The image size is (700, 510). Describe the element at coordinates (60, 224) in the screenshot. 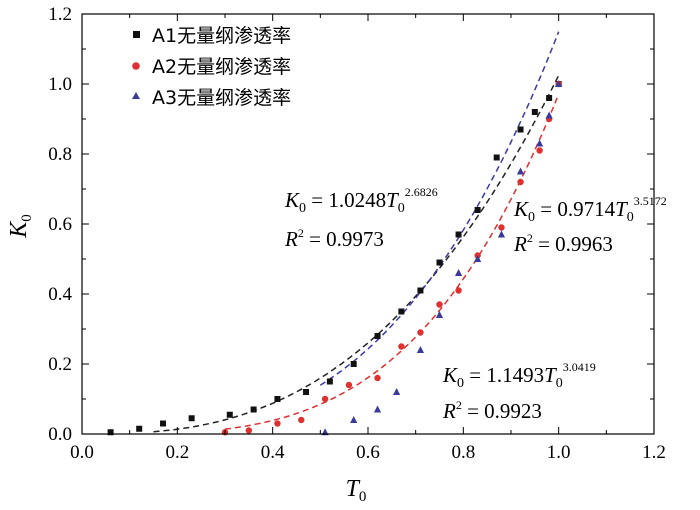

I see `y-tick-label: 0.6` at that location.